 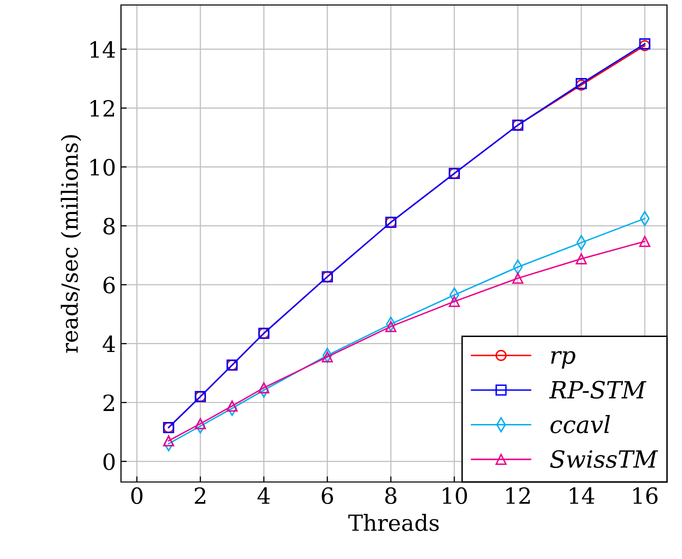 I want to click on x-tick-label: 6, so click(x=328, y=495).